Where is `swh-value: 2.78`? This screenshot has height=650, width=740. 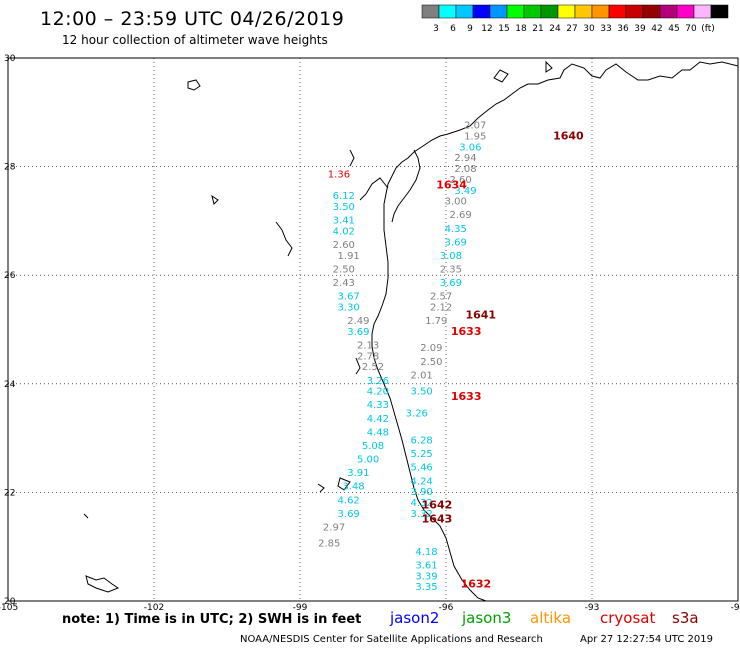
swh-value: 2.78 is located at coordinates (368, 356).